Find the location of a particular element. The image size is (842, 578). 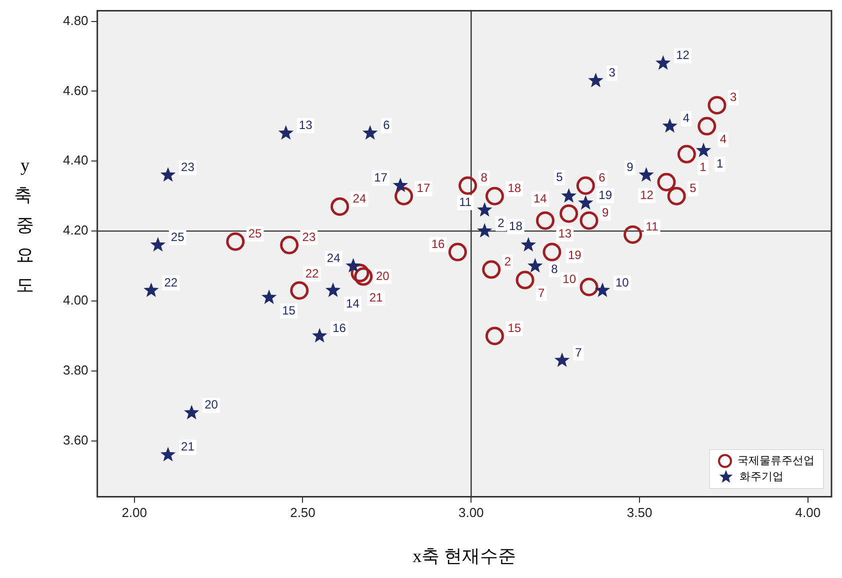

annotation: 15 is located at coordinates (289, 310).